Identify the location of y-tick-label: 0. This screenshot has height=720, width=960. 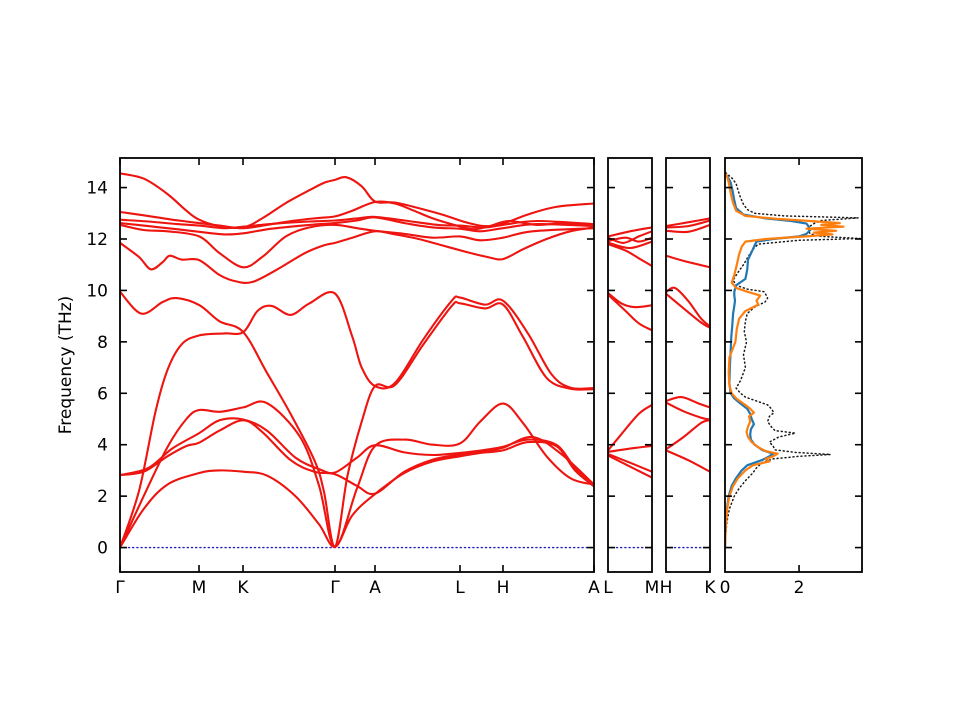
(102, 549).